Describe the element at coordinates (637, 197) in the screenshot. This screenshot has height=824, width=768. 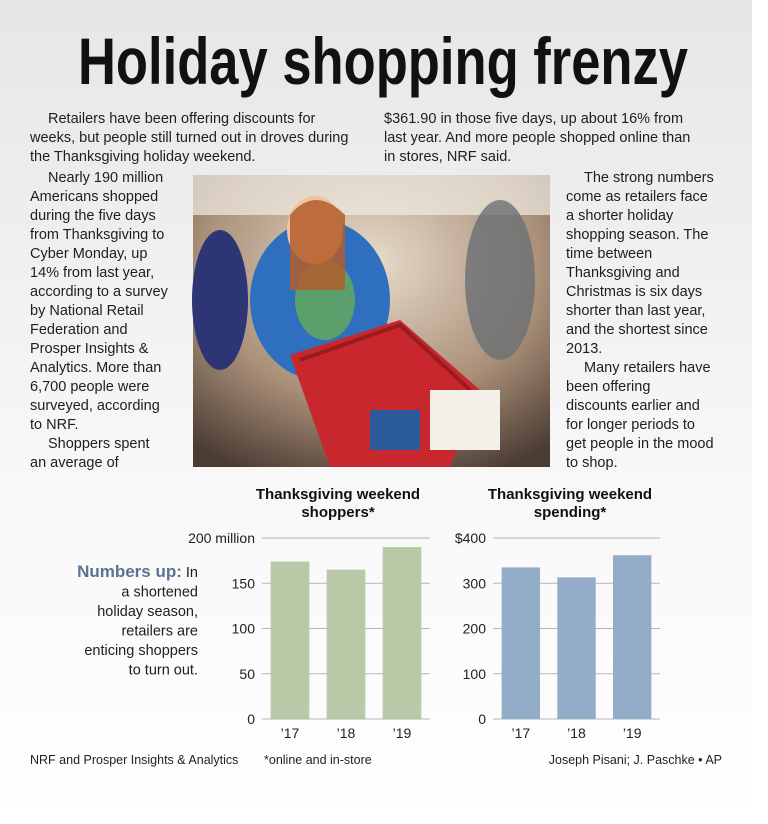
I see `article-line: come as retailers face` at that location.